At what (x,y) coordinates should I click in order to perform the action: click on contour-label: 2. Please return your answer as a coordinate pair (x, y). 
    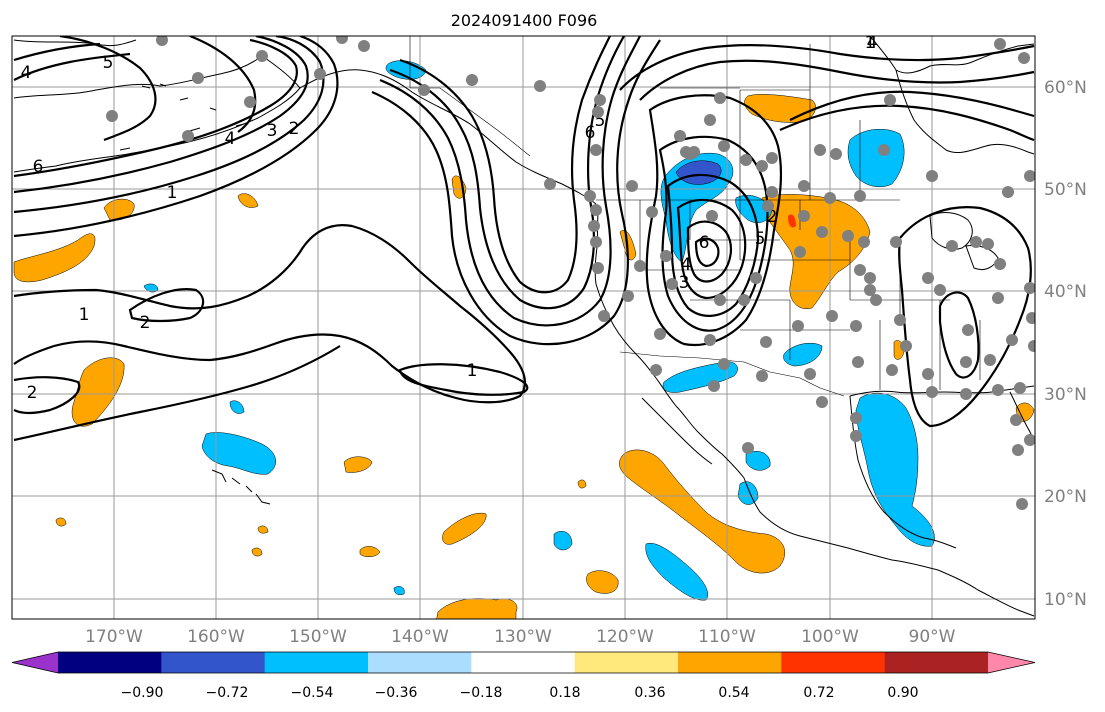
    Looking at the image, I should click on (32, 393).